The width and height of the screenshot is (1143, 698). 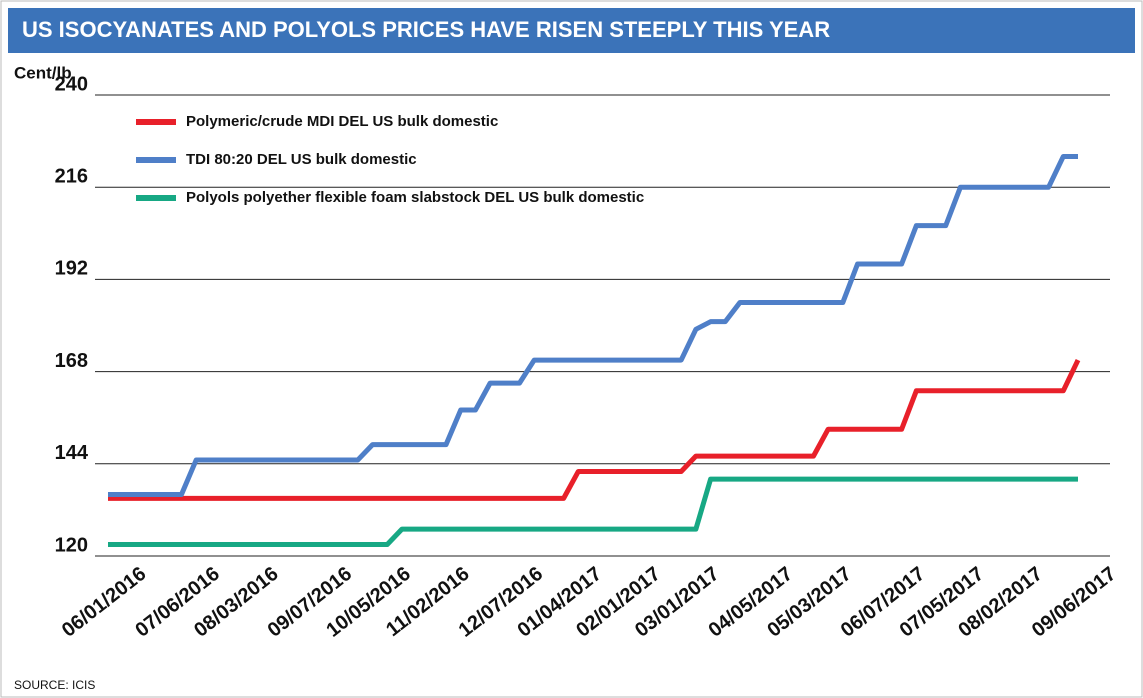 I want to click on y-tick-label: 192, so click(x=71, y=269).